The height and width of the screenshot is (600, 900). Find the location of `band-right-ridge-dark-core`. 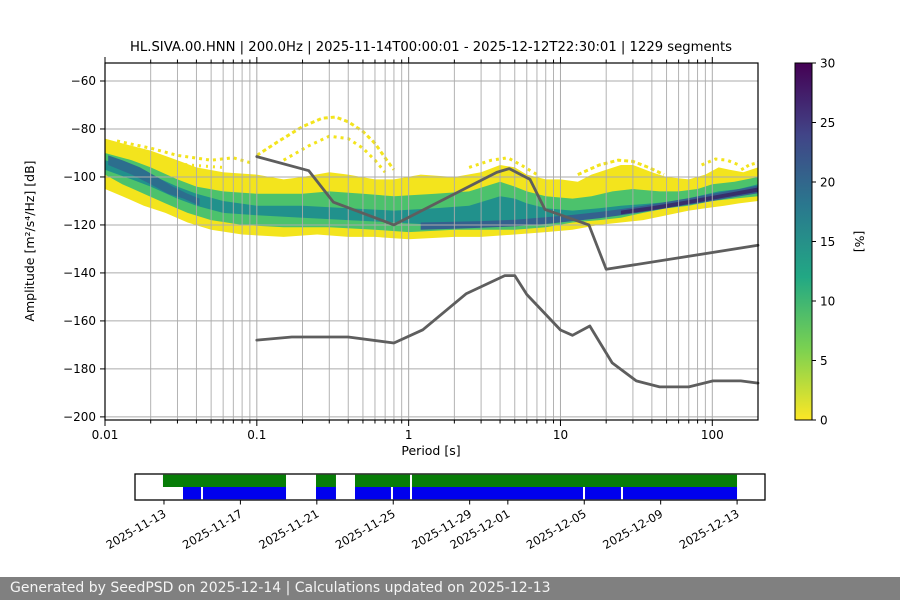

band-right-ridge-dark-core is located at coordinates (689, 201).